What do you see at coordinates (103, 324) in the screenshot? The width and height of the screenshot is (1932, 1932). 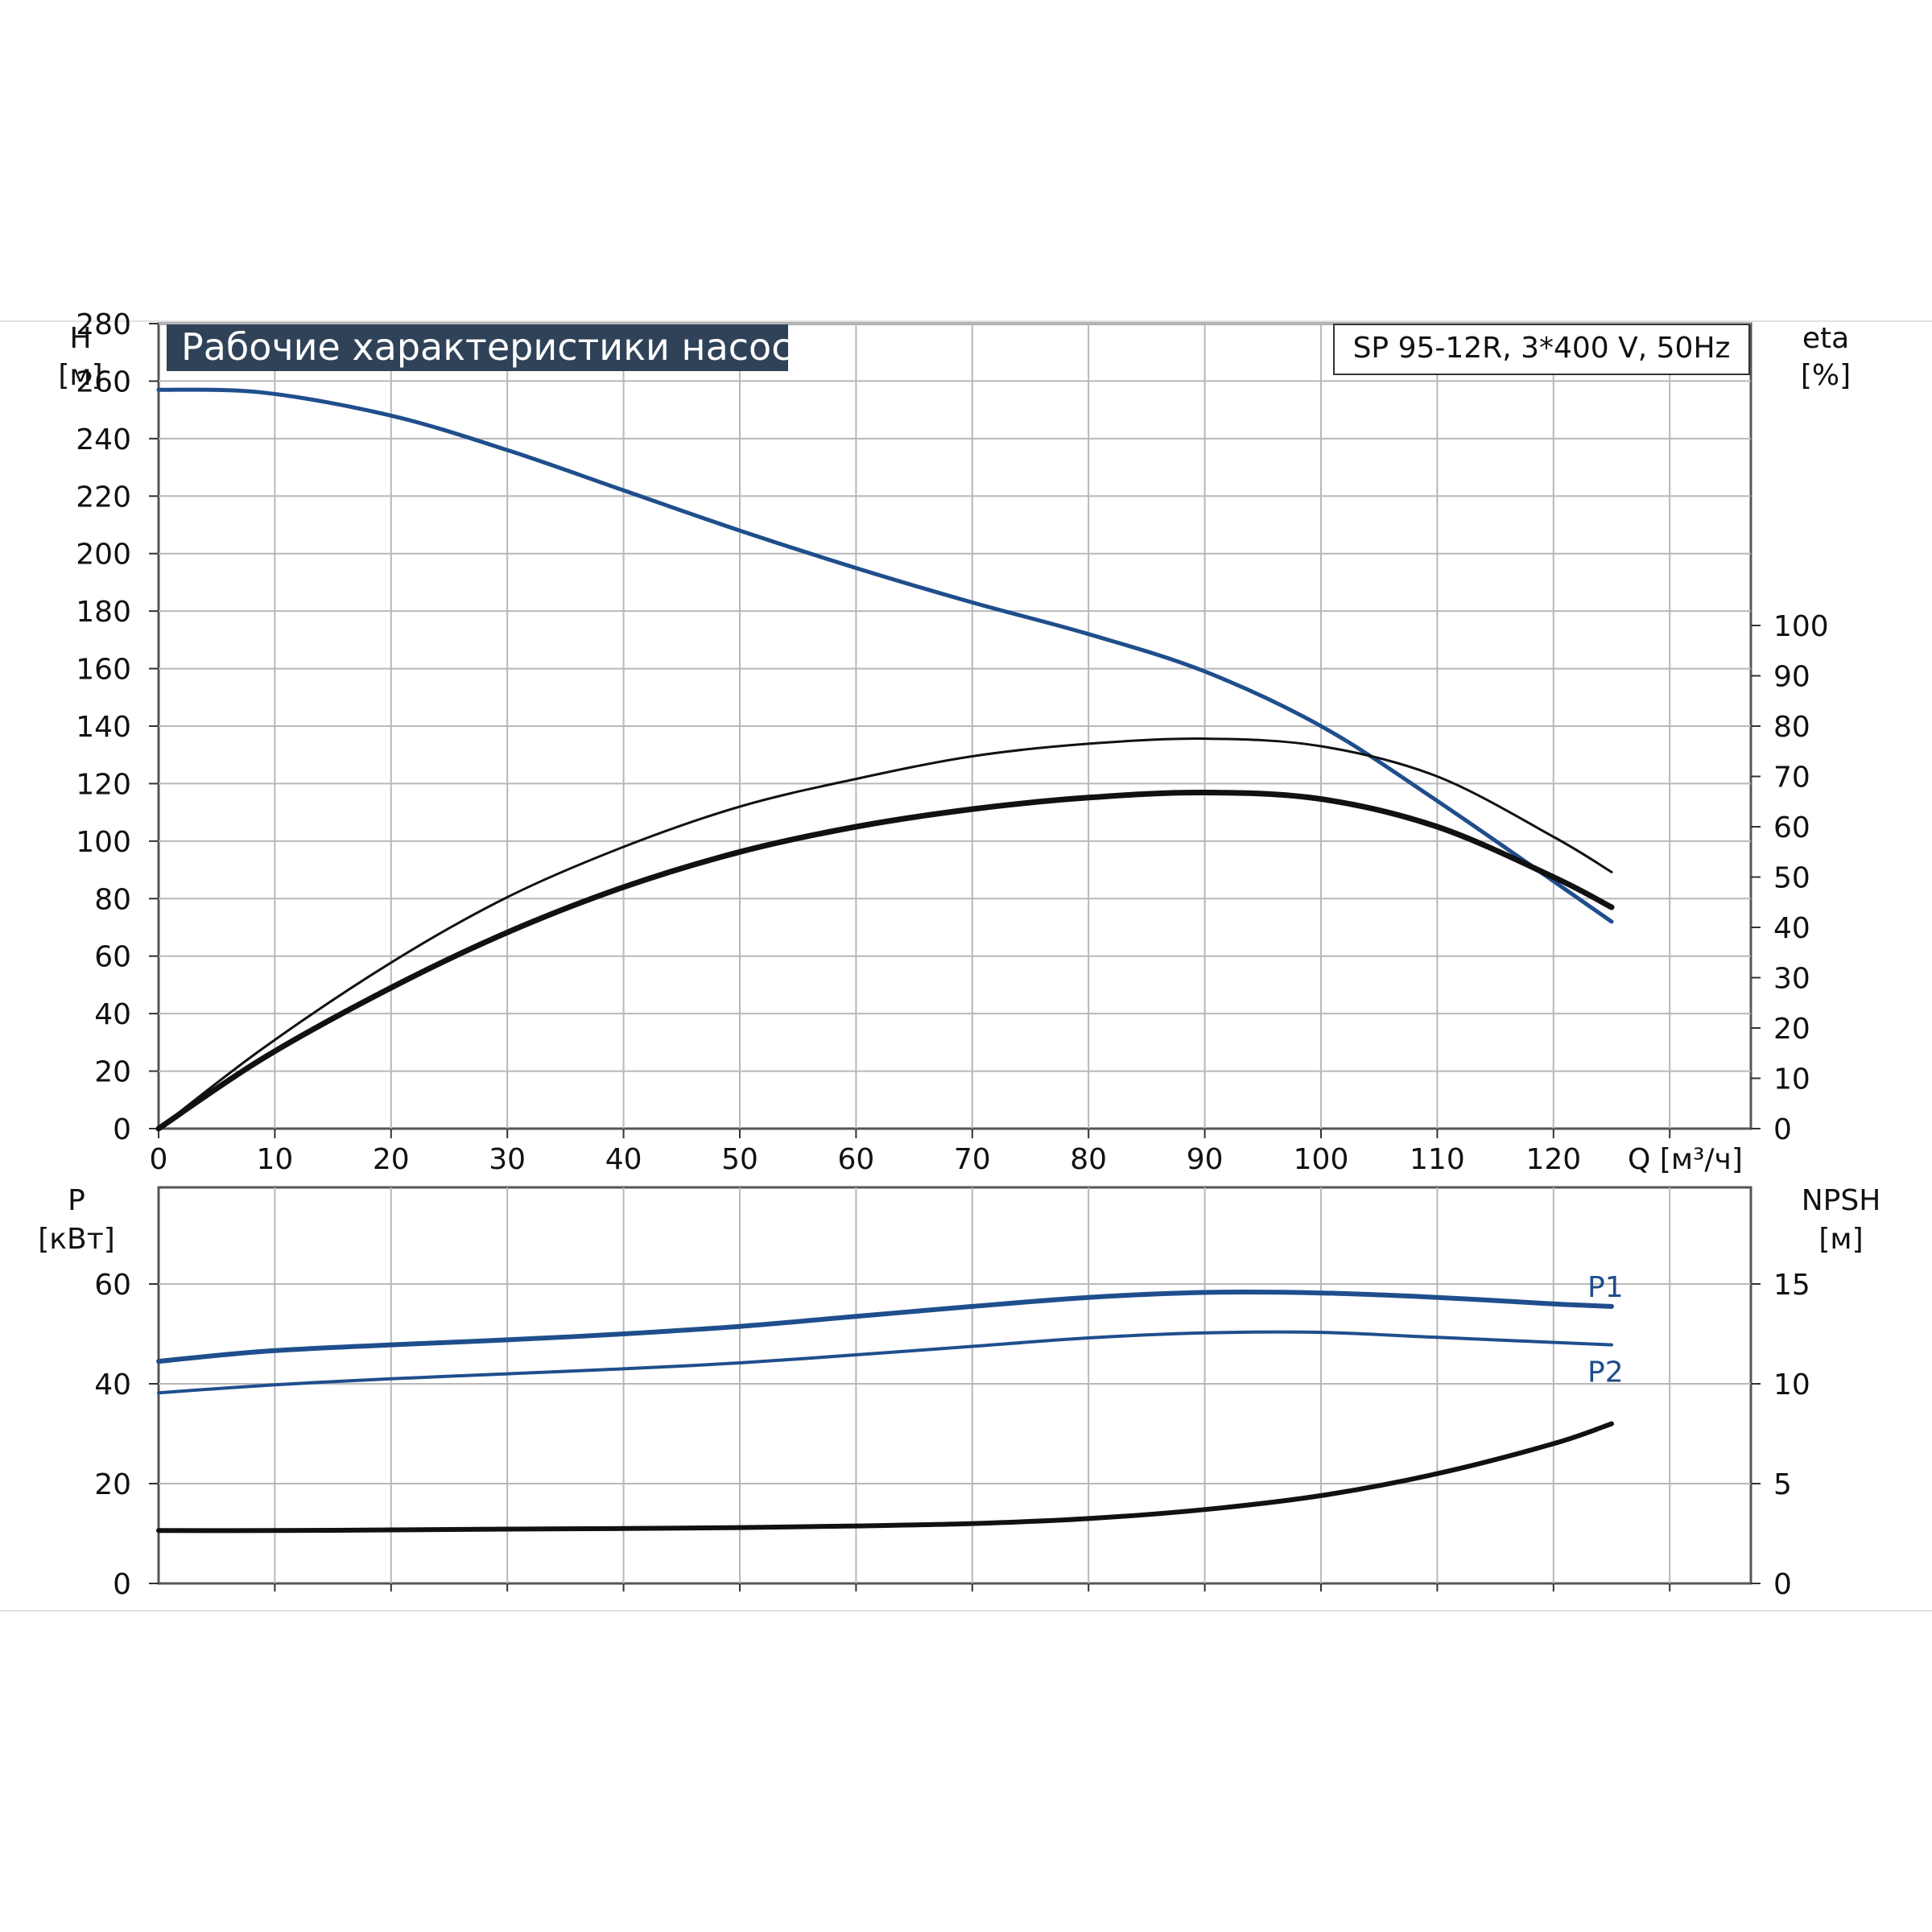 I see `y-tick-label: 280` at bounding box center [103, 324].